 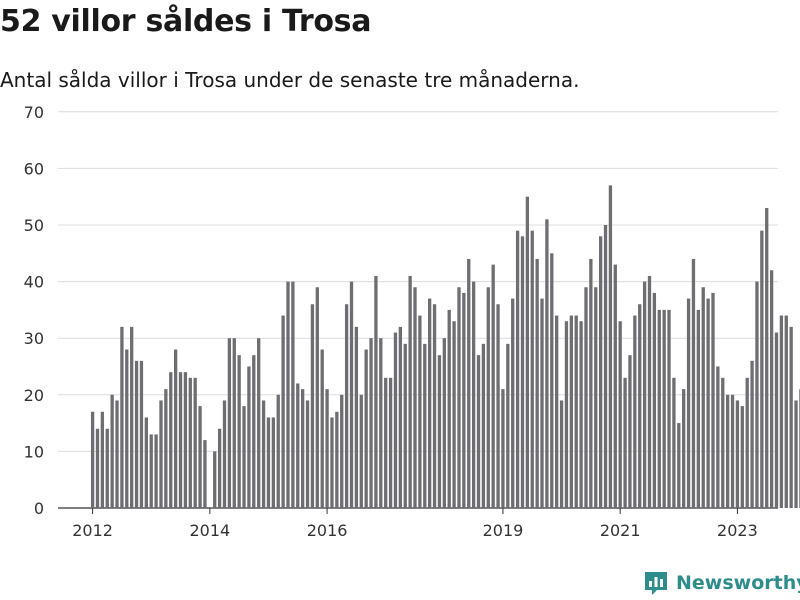 I want to click on y-tick-label: 30, so click(x=34, y=338).